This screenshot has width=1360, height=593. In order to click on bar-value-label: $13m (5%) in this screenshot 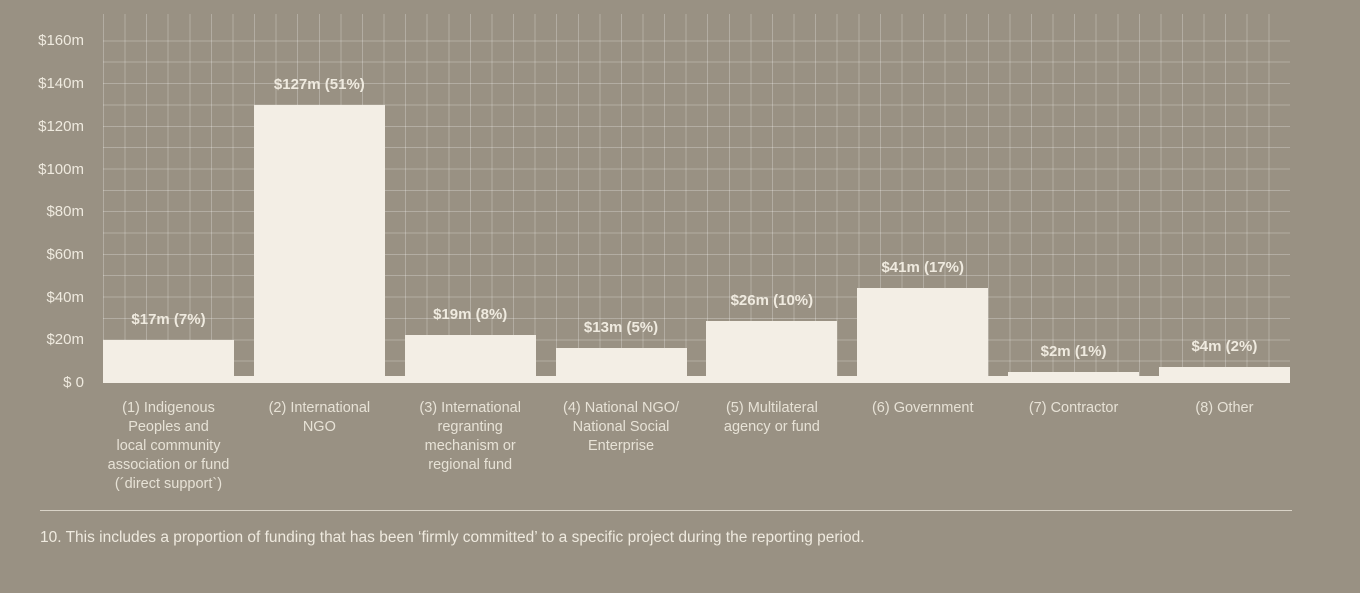, I will do `click(621, 328)`.